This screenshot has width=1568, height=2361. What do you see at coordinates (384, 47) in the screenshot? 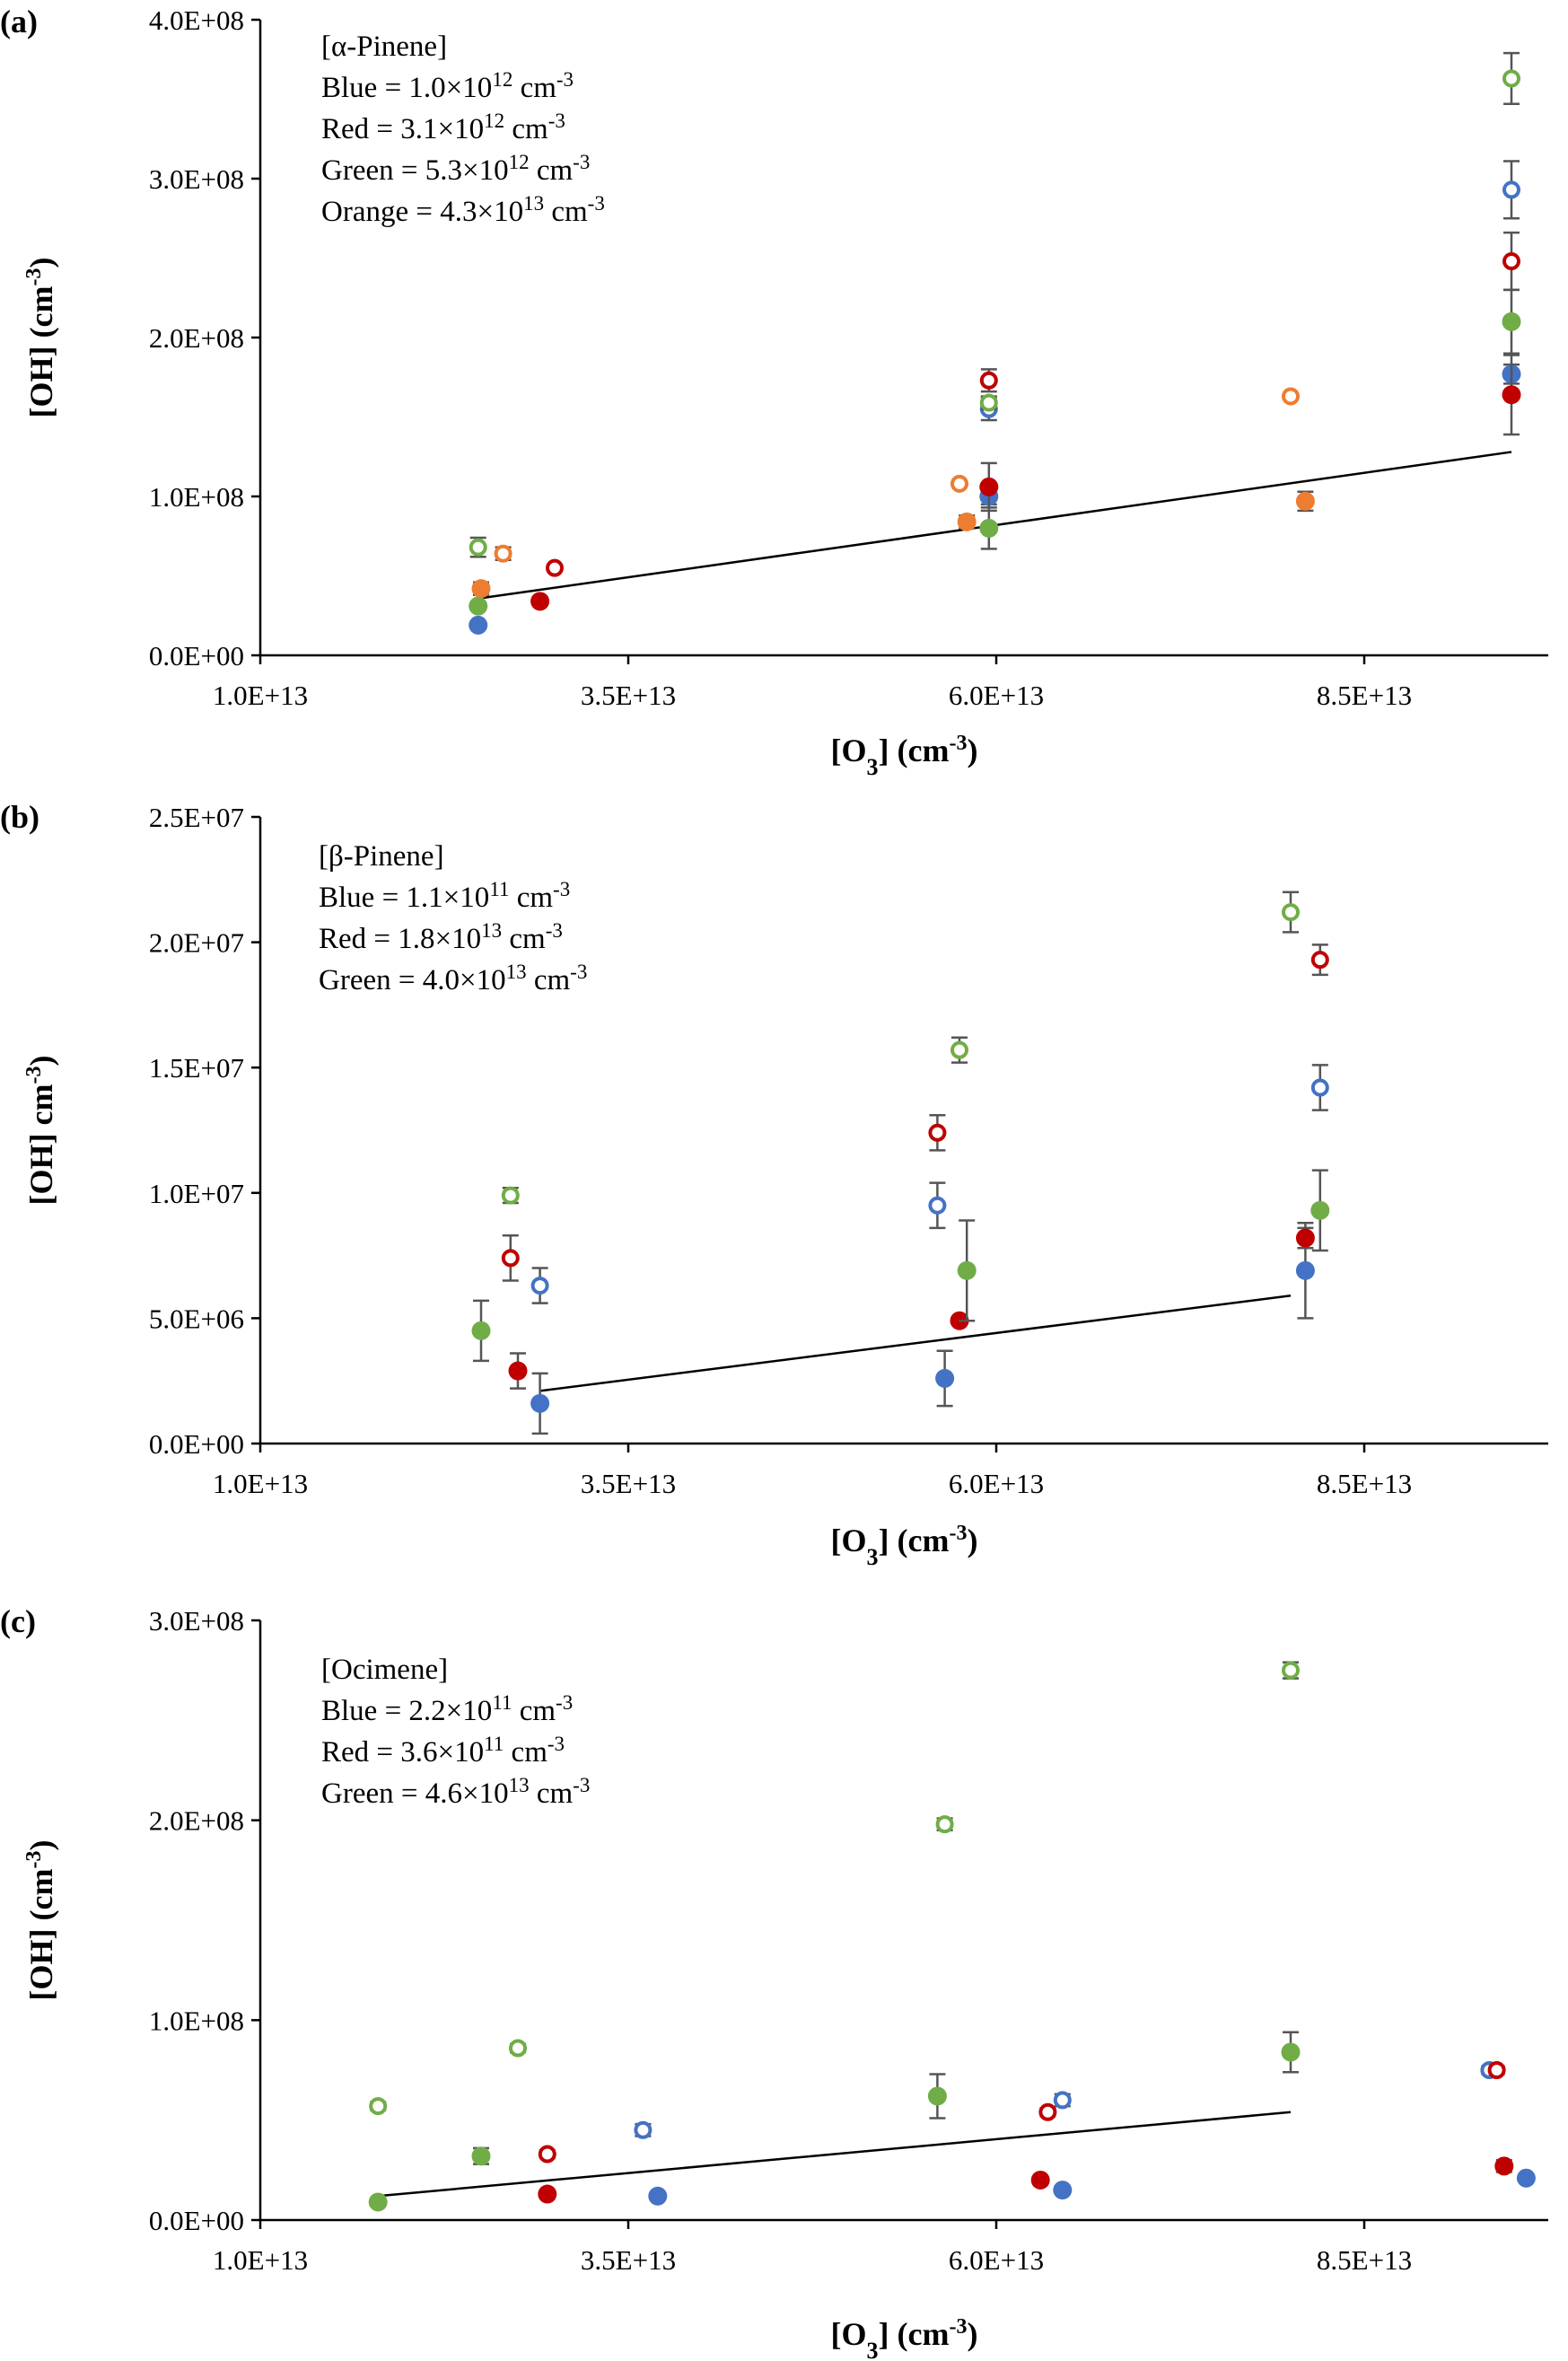
I see `legend-line: [α-Pinene]` at bounding box center [384, 47].